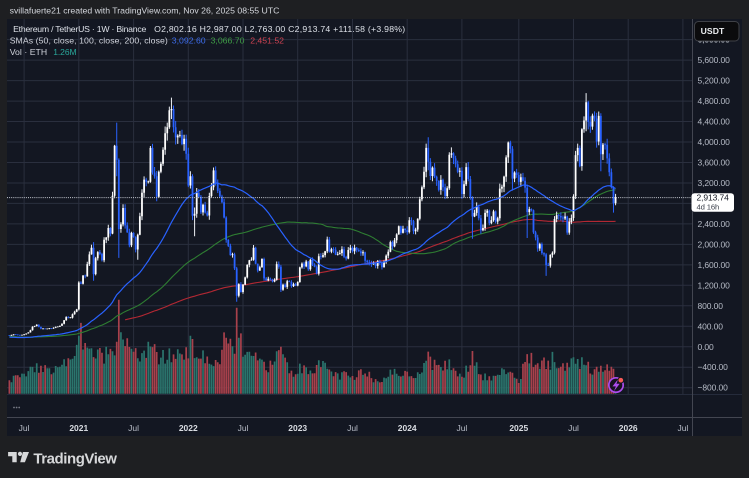 This screenshot has width=749, height=478. Describe the element at coordinates (713, 31) in the screenshot. I see `svg-text: USDT` at that location.